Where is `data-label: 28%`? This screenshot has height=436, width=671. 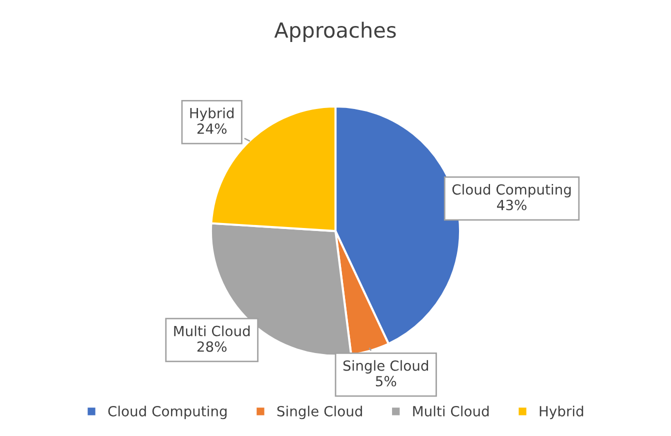 data-label: 28% is located at coordinates (212, 346).